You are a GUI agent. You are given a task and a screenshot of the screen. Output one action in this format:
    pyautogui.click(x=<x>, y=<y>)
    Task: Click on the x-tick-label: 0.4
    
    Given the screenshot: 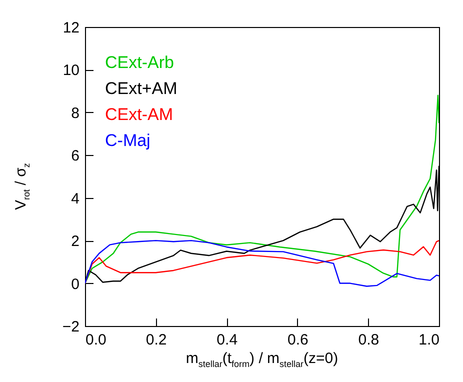 What is the action you would take?
    pyautogui.click(x=227, y=340)
    